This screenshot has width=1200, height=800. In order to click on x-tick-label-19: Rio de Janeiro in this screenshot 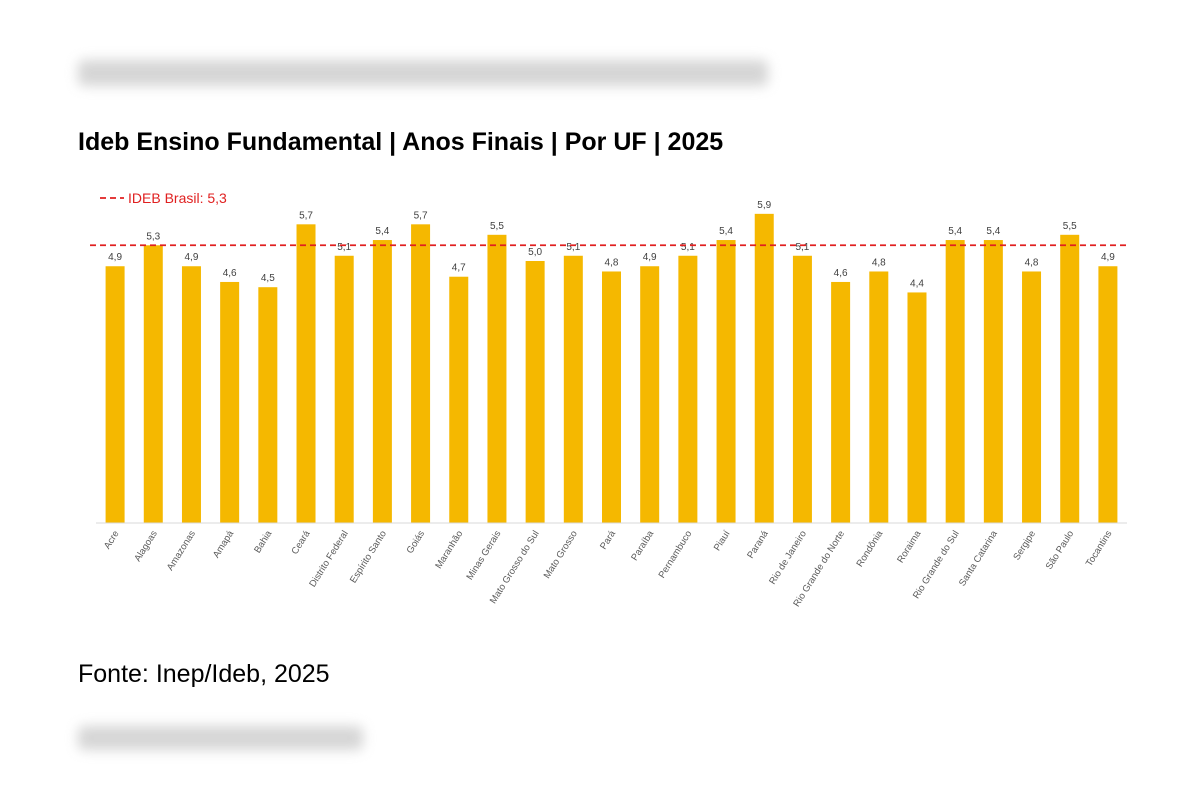, I will do `click(788, 558)`.